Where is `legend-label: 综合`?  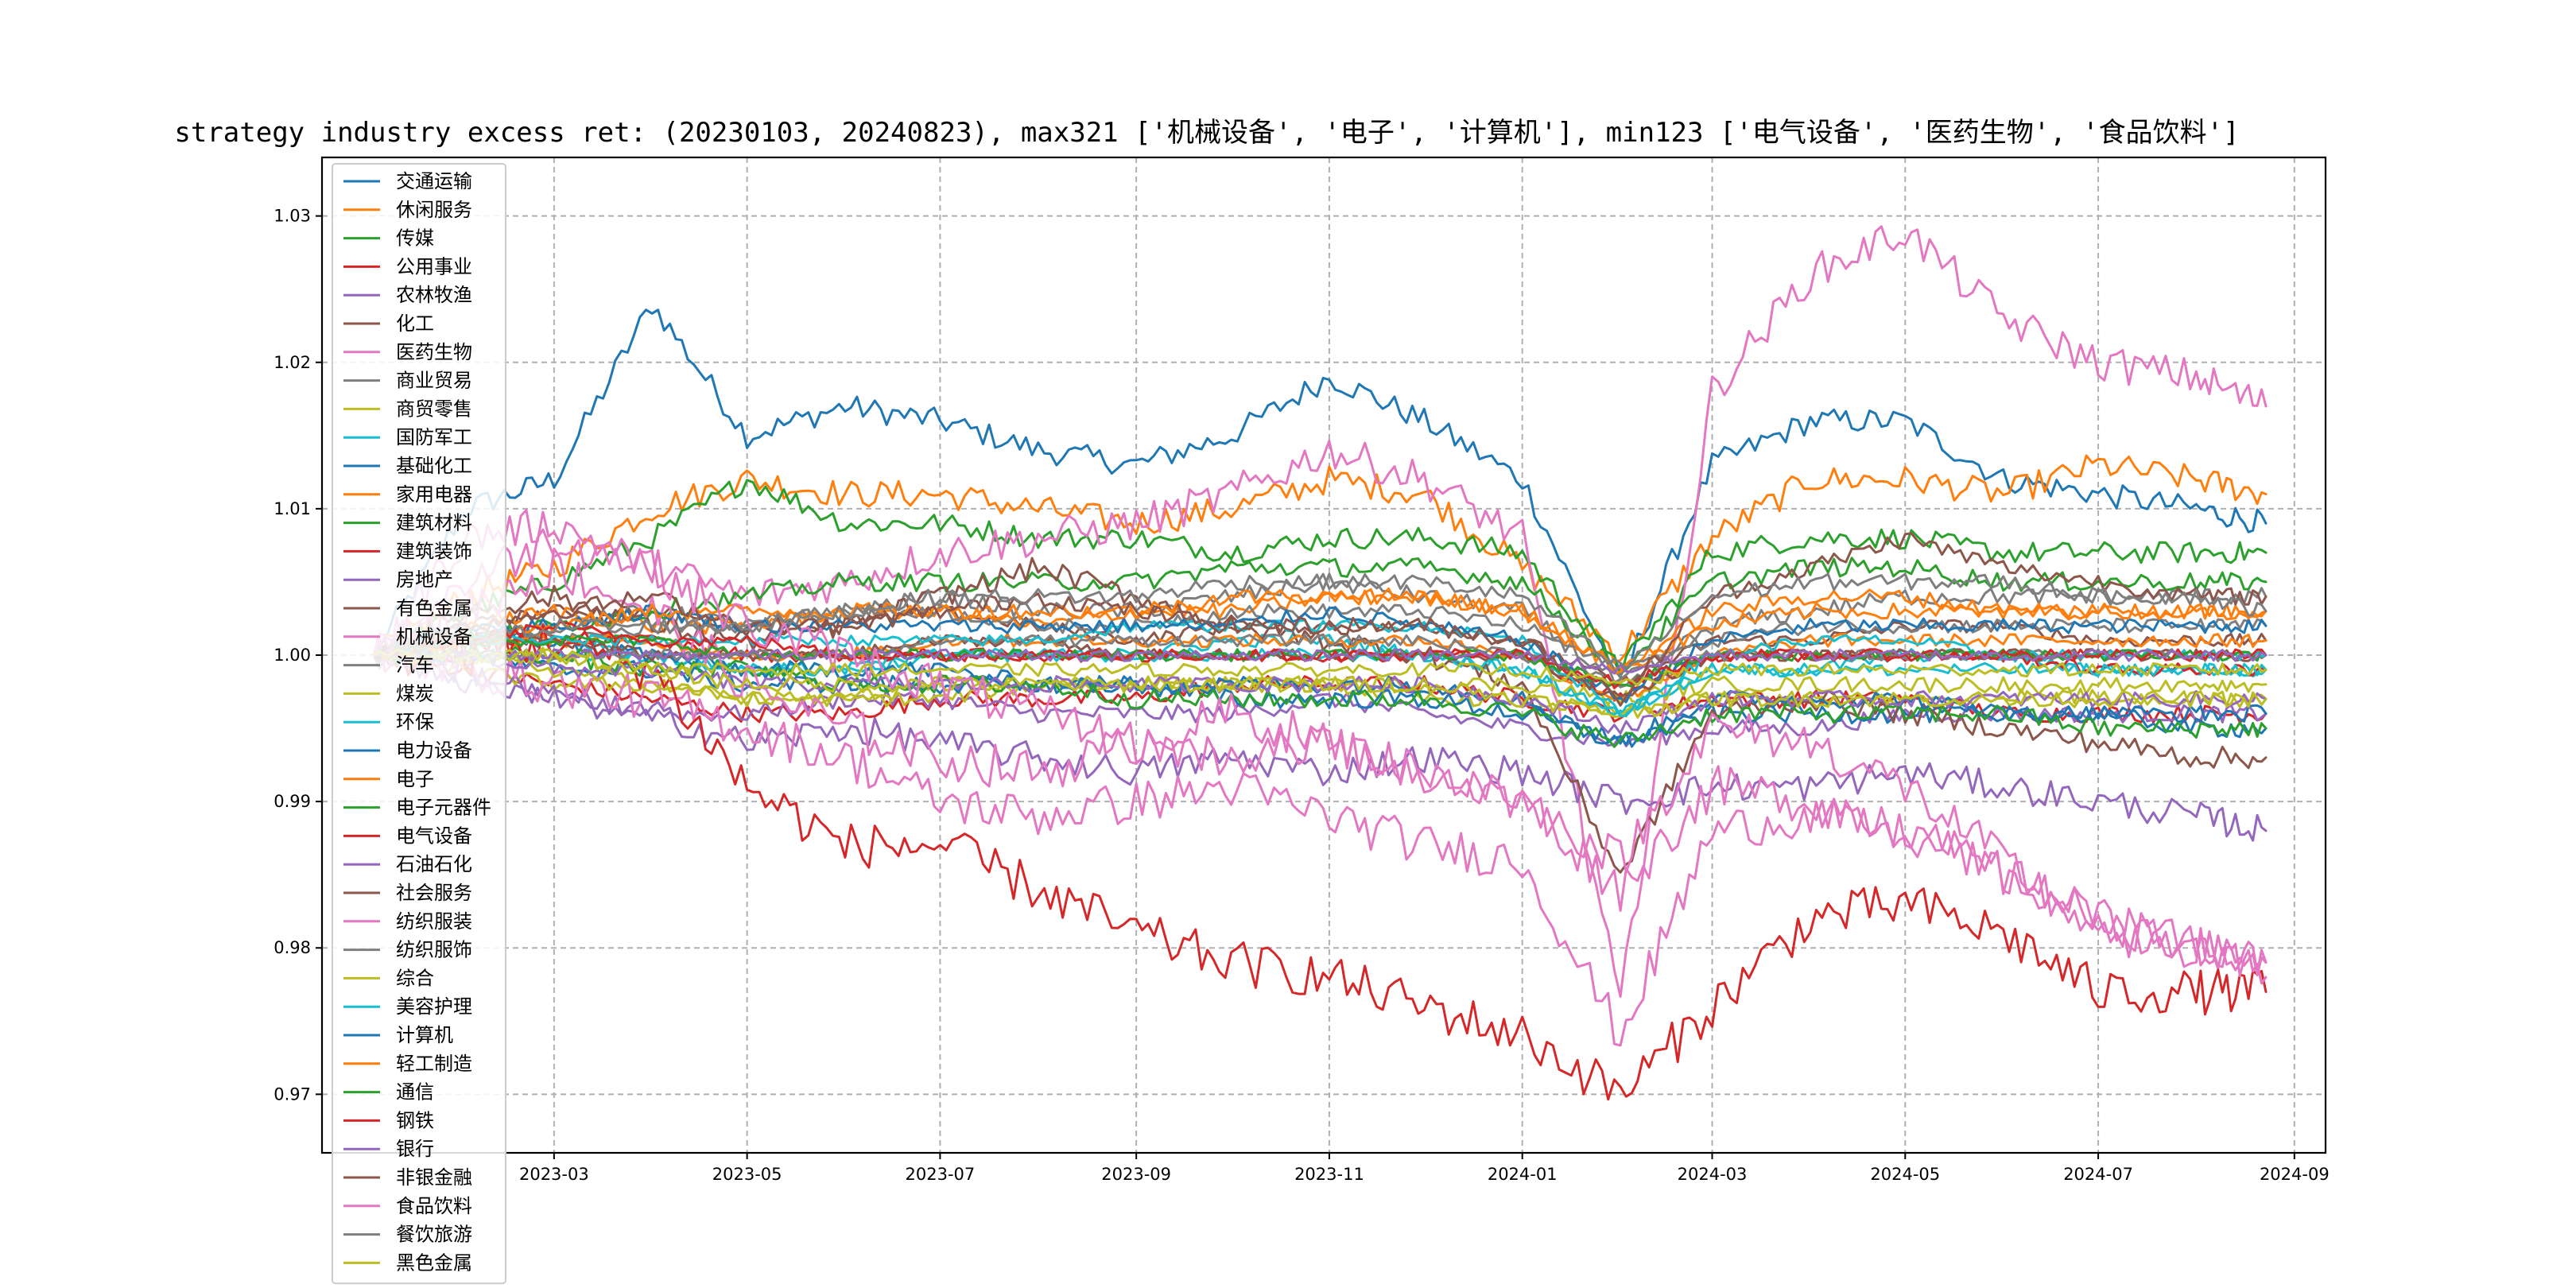 legend-label: 综合 is located at coordinates (415, 978).